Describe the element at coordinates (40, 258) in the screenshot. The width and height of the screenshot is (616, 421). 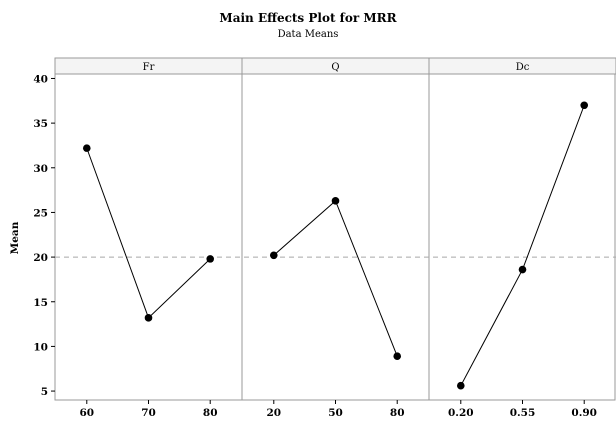
I see `y-tick-label: 20` at that location.